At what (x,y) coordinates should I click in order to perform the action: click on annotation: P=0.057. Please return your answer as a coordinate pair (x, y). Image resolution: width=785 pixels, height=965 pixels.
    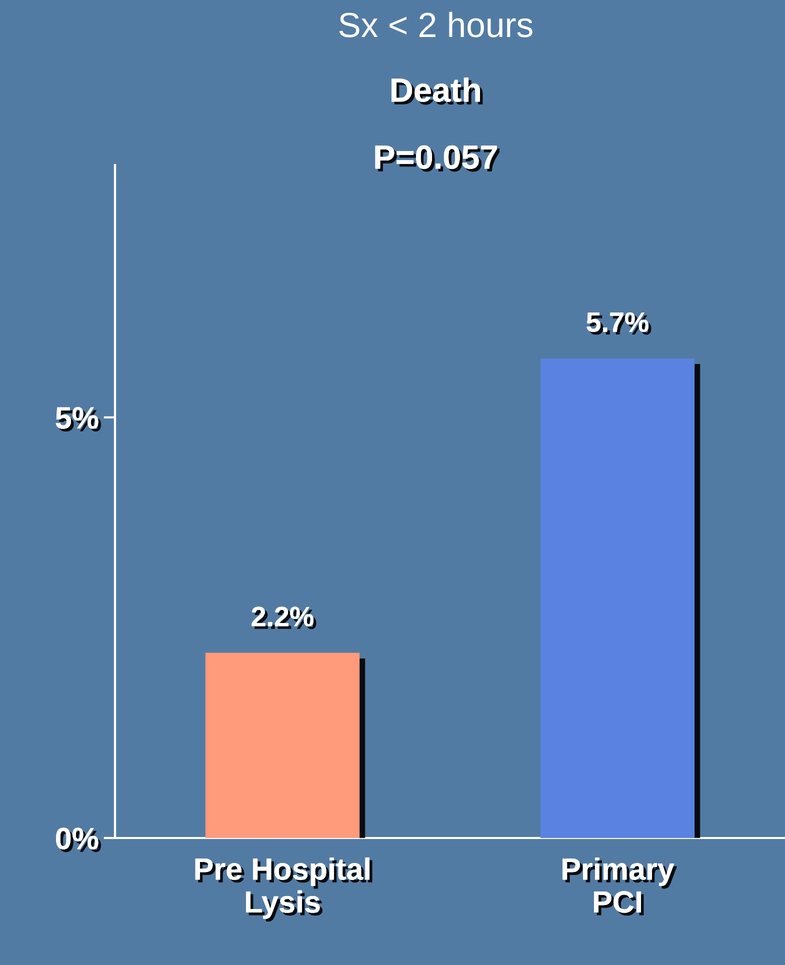
    Looking at the image, I should click on (437, 158).